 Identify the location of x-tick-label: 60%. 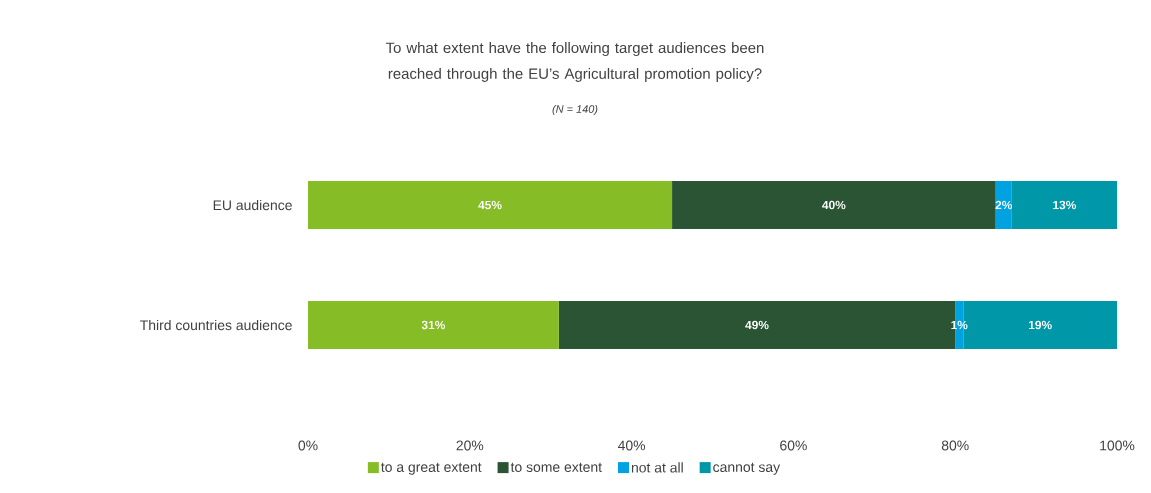
(793, 445).